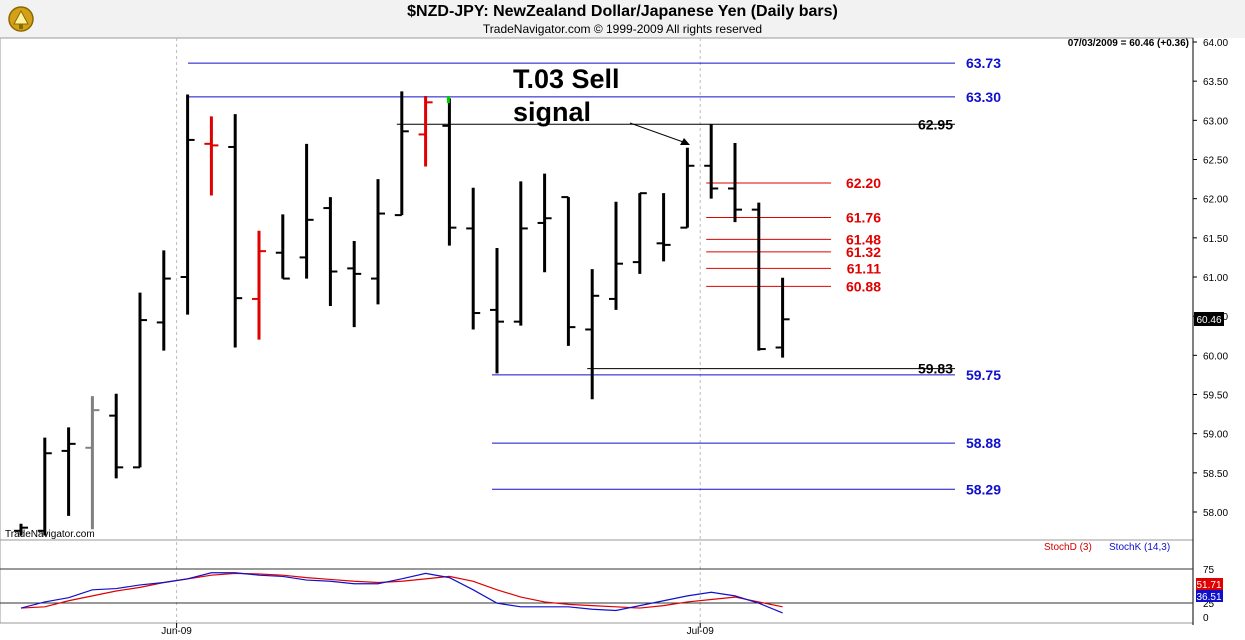 This screenshot has height=640, width=1245. I want to click on level-label: 61.11, so click(864, 268).